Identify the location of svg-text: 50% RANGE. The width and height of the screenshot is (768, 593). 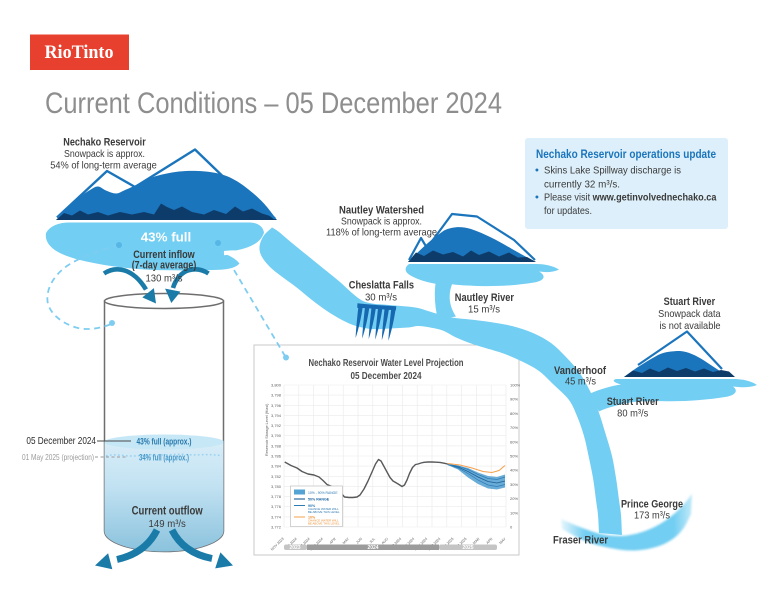
(319, 500).